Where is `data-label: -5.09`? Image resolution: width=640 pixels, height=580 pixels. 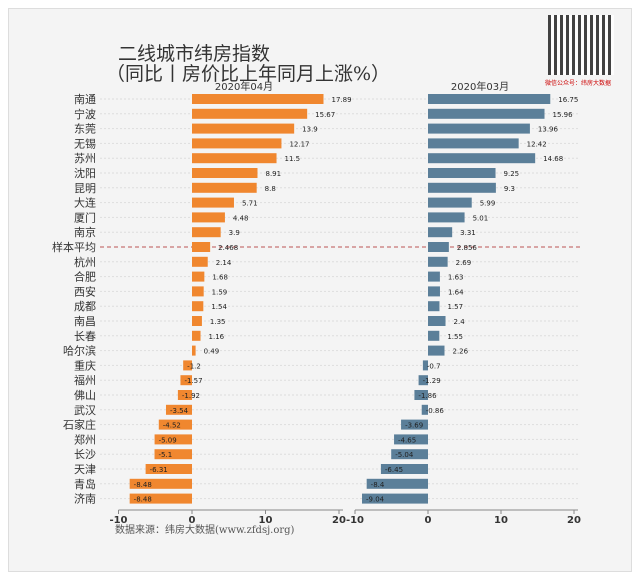
data-label: -5.09 is located at coordinates (168, 440).